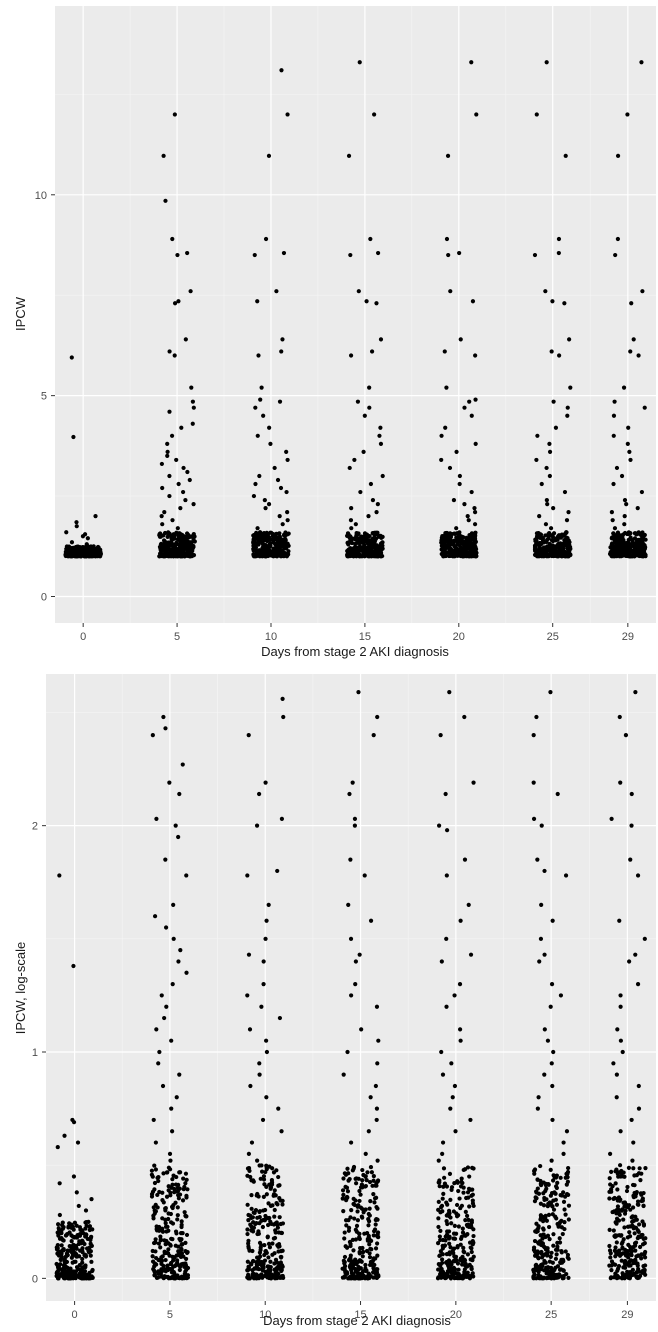  Describe the element at coordinates (360, 1315) in the screenshot. I see `x-tick-label: 15` at that location.